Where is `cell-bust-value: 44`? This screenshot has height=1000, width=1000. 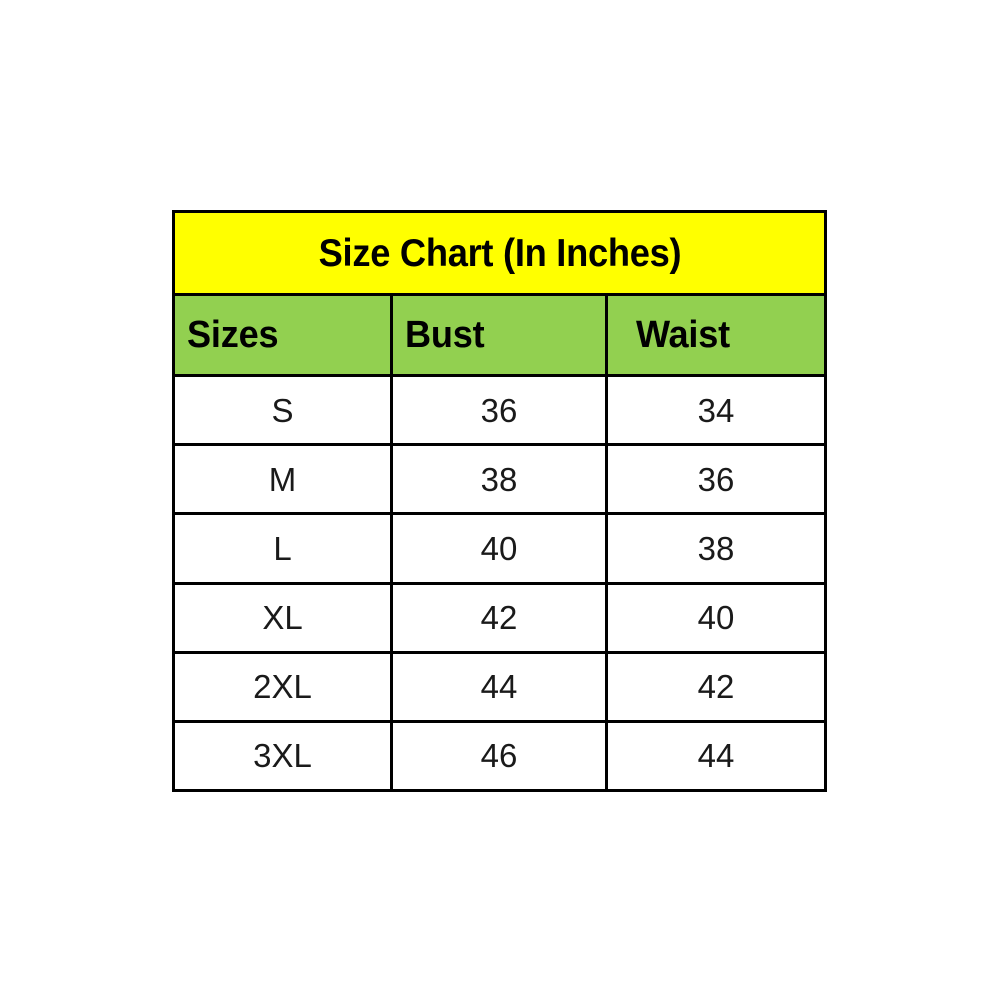
cell-bust-value: 44 is located at coordinates (499, 687).